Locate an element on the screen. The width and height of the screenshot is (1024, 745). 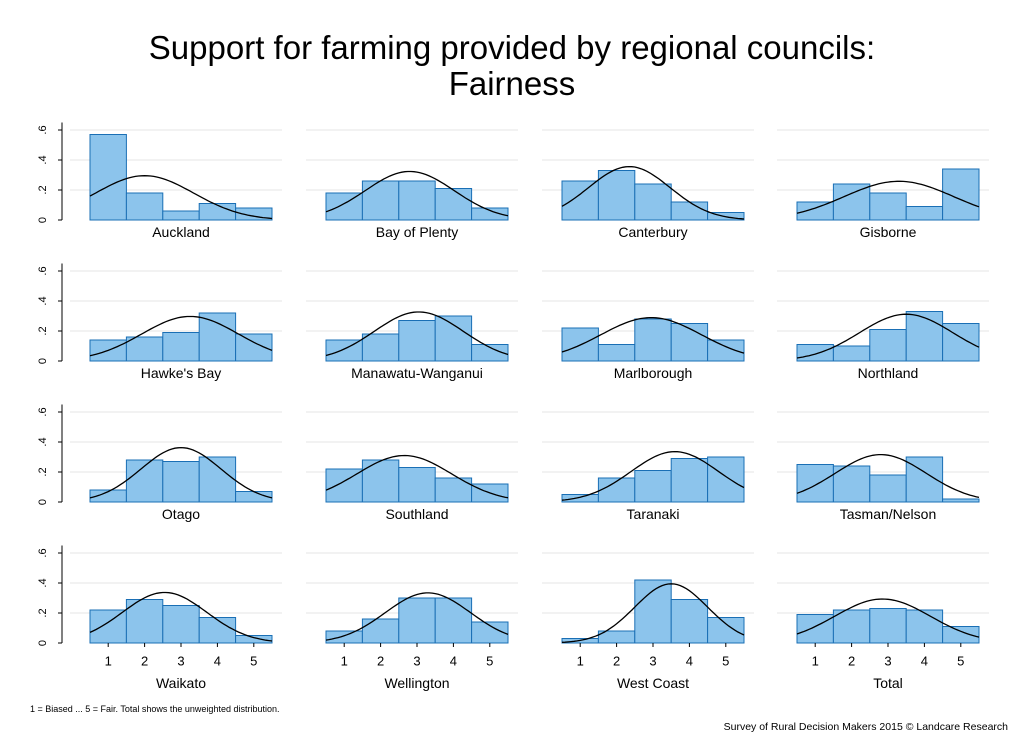
panel-label: Bay of Plenty is located at coordinates (417, 232).